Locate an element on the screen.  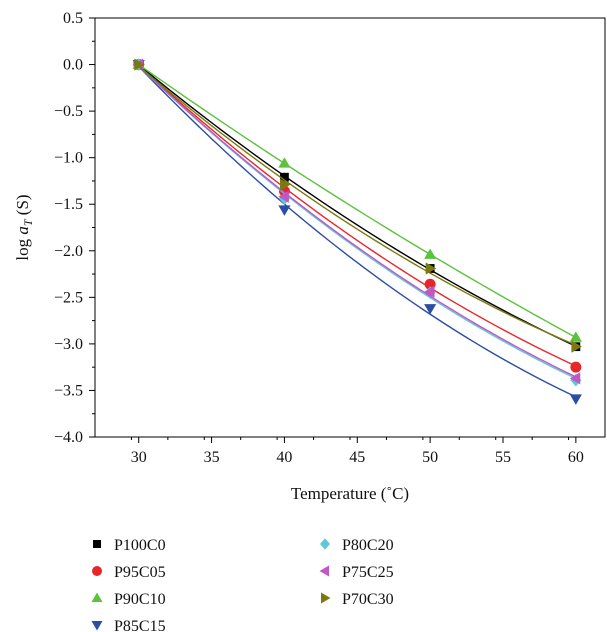
x-tick-label: 60 is located at coordinates (576, 457).